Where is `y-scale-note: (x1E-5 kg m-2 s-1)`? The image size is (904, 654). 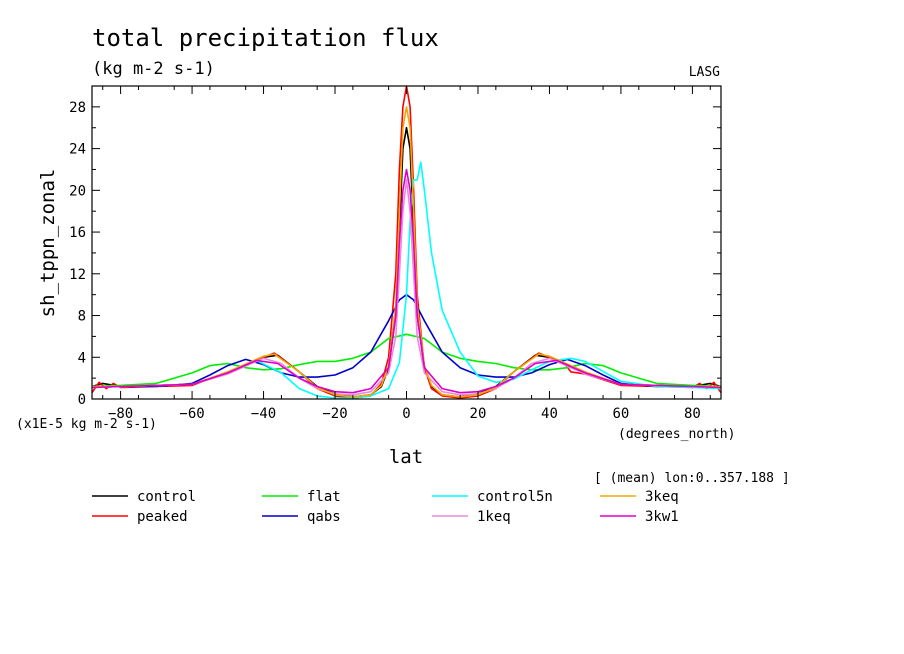
y-scale-note: (x1E-5 kg m-2 s-1) is located at coordinates (86, 424).